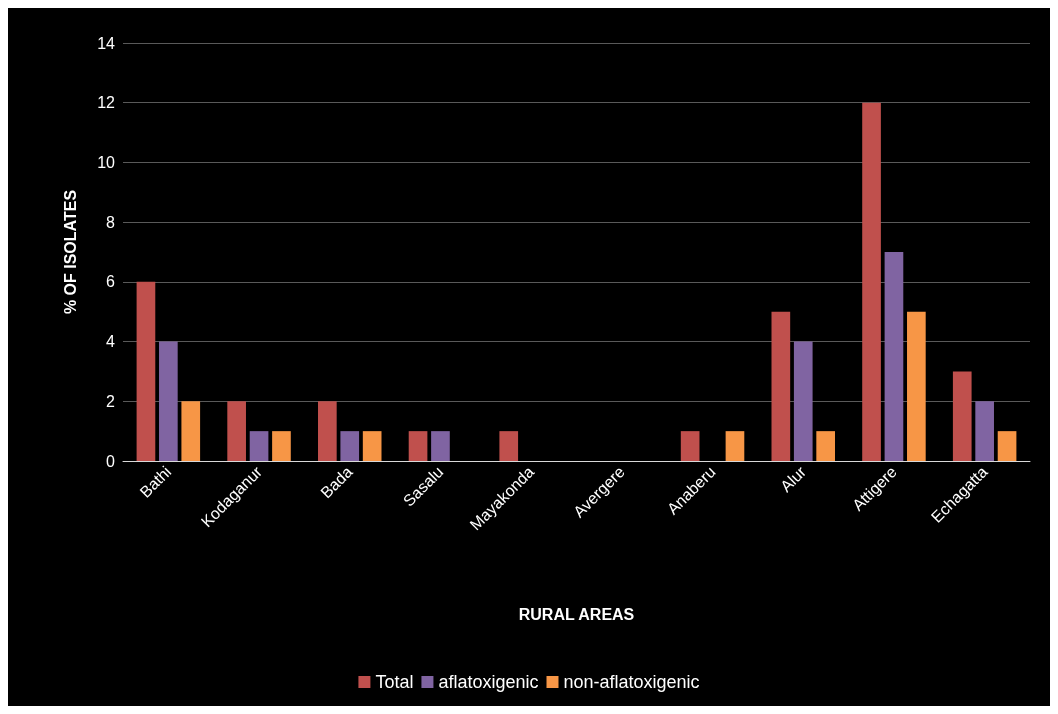 The height and width of the screenshot is (714, 1058). Describe the element at coordinates (488, 682) in the screenshot. I see `legend-label: aflatoxigenic` at that location.